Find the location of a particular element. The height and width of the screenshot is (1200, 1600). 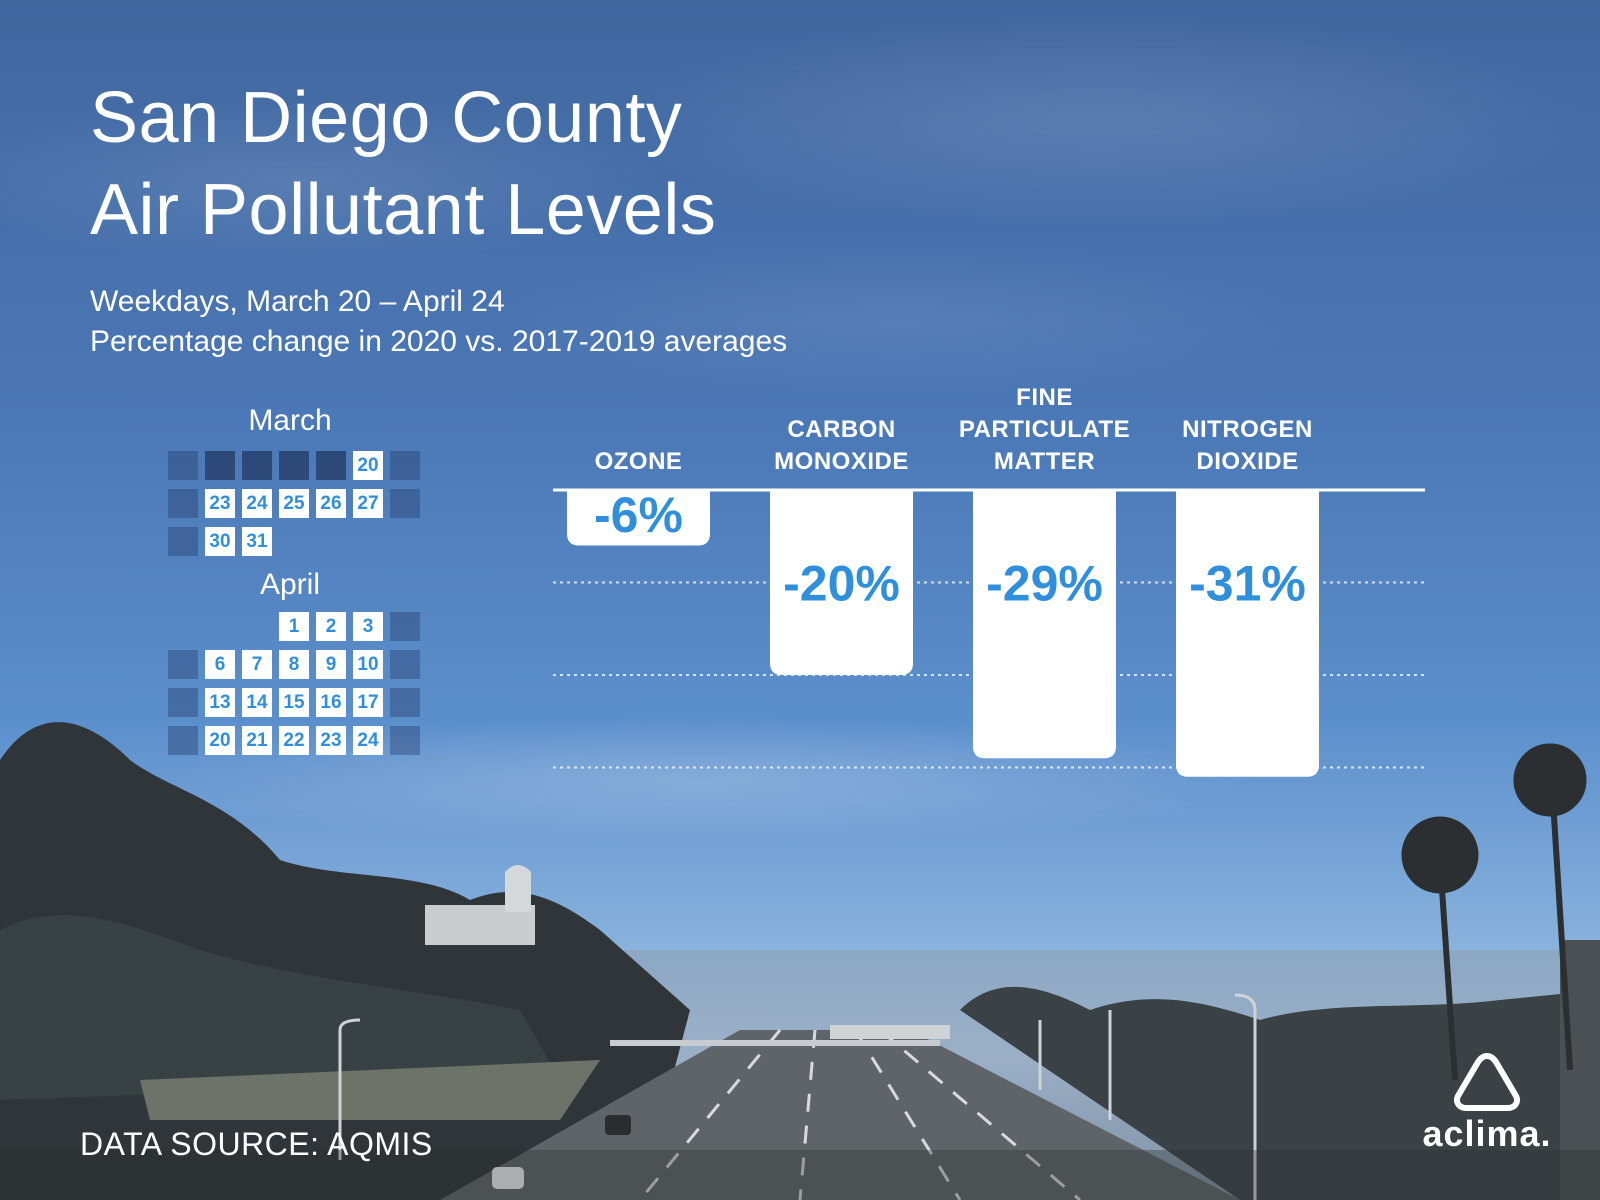

bar-category-label-line: DIOXIDE is located at coordinates (1247, 461).